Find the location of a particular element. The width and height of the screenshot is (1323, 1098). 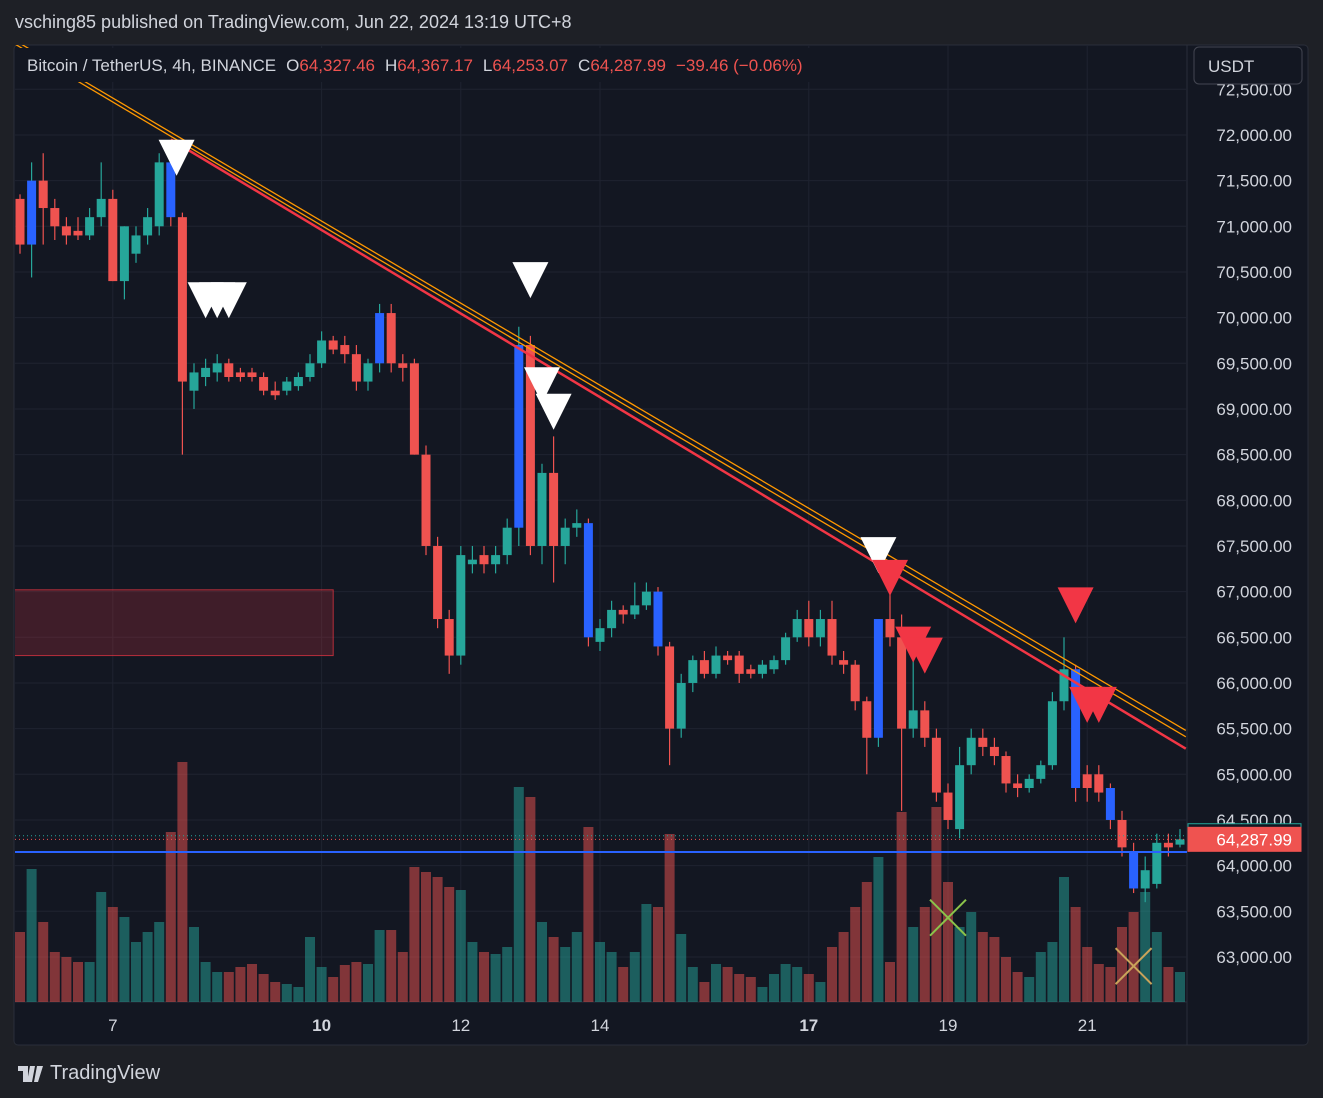

y-tick-label: 71,500.00 is located at coordinates (1254, 181).